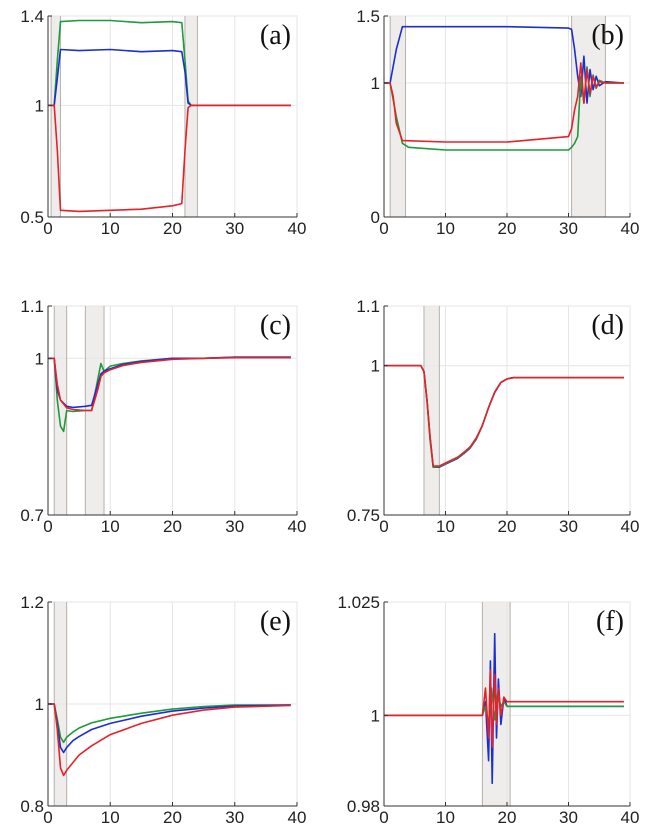 The height and width of the screenshot is (826, 659). What do you see at coordinates (375, 217) in the screenshot?
I see `y-tick-label: 0` at bounding box center [375, 217].